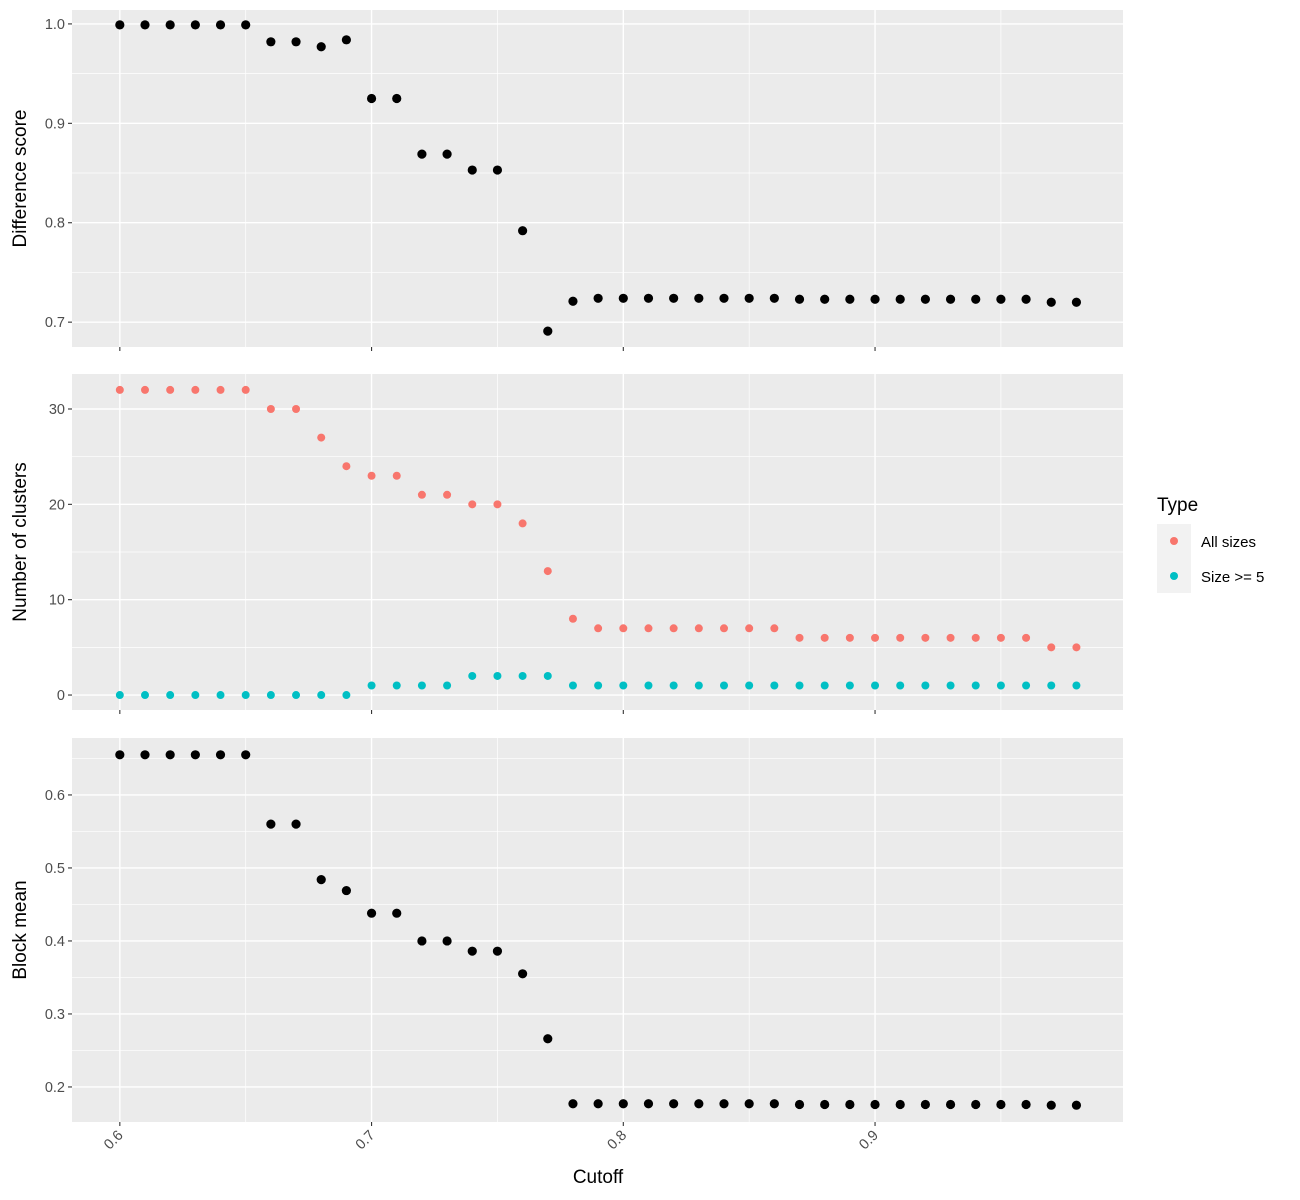  I want to click on y-tick-label: 10, so click(57, 601).